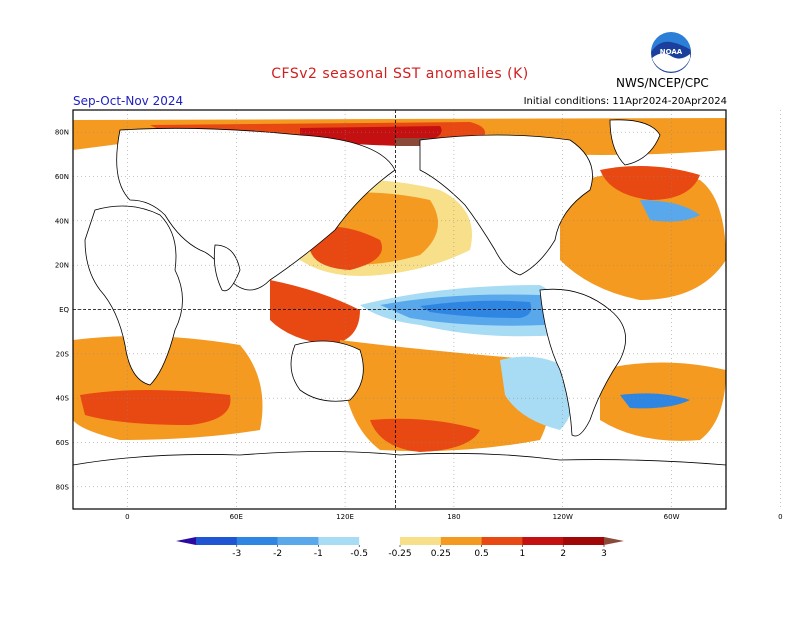  I want to click on colorbar: -3 -2 -1 -0.5 -0.25 0.25 0.5 1 2 3, so click(400, 548).